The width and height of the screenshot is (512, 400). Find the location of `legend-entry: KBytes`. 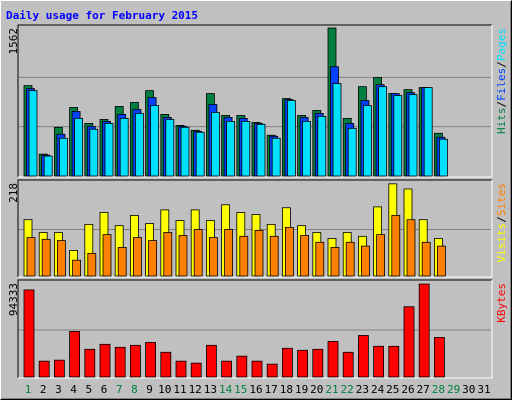

legend-entry: KBytes is located at coordinates (501, 303).